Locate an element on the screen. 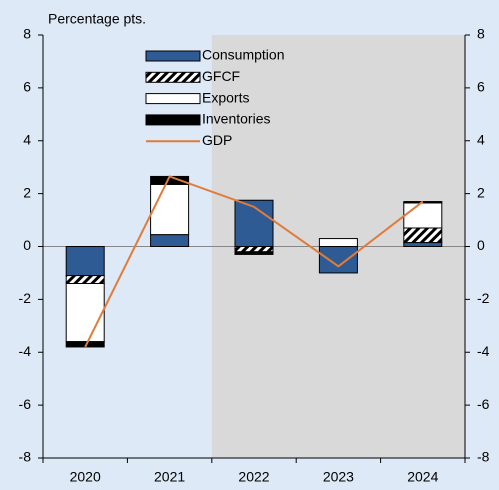 The width and height of the screenshot is (499, 490). y-tick-label: -8 is located at coordinates (25, 457).